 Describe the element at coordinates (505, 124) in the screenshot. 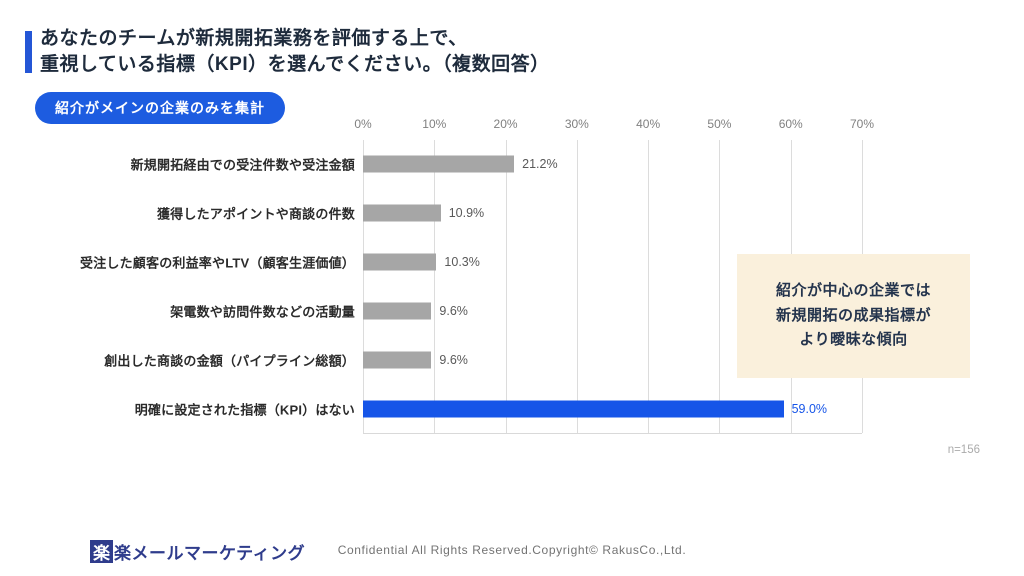

I see `x-axis-tick: 20%` at that location.